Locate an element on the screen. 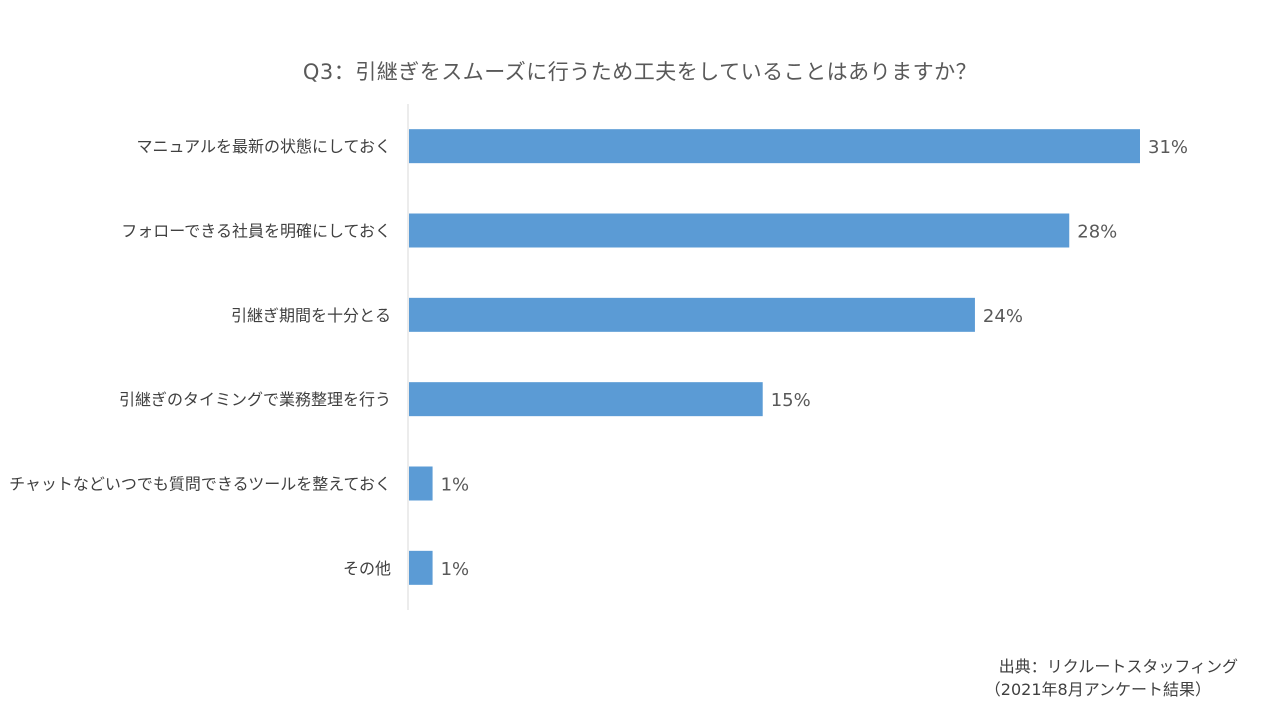 This screenshot has height=720, width=1280. data-label-6: 1% is located at coordinates (455, 569).